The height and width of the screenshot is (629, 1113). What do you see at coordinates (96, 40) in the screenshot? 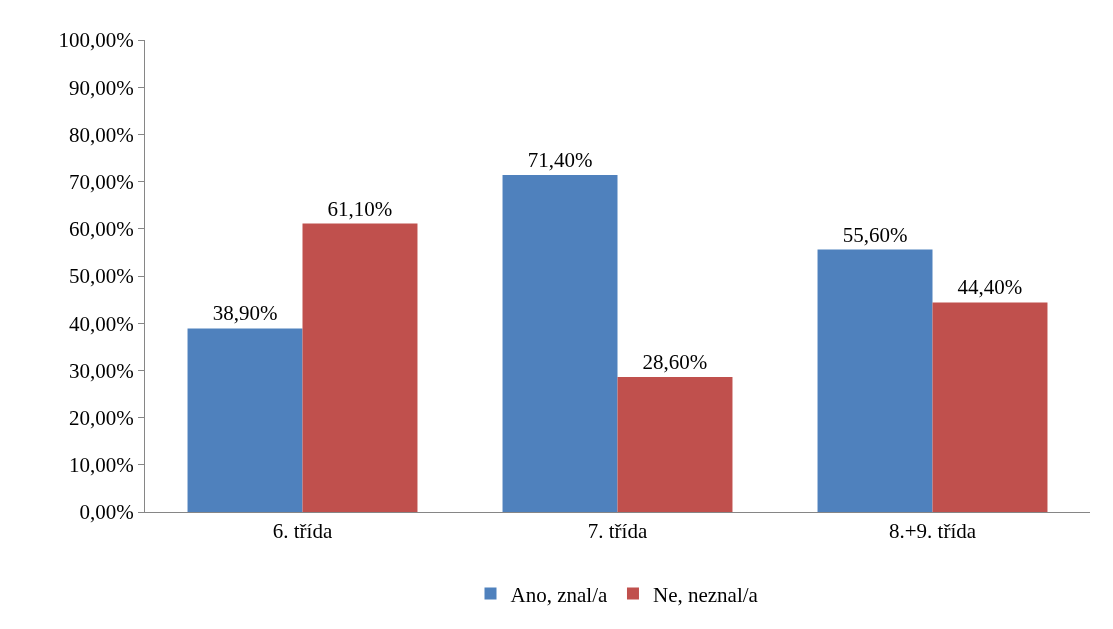
I see `y-tick-label: 100,00%` at bounding box center [96, 40].